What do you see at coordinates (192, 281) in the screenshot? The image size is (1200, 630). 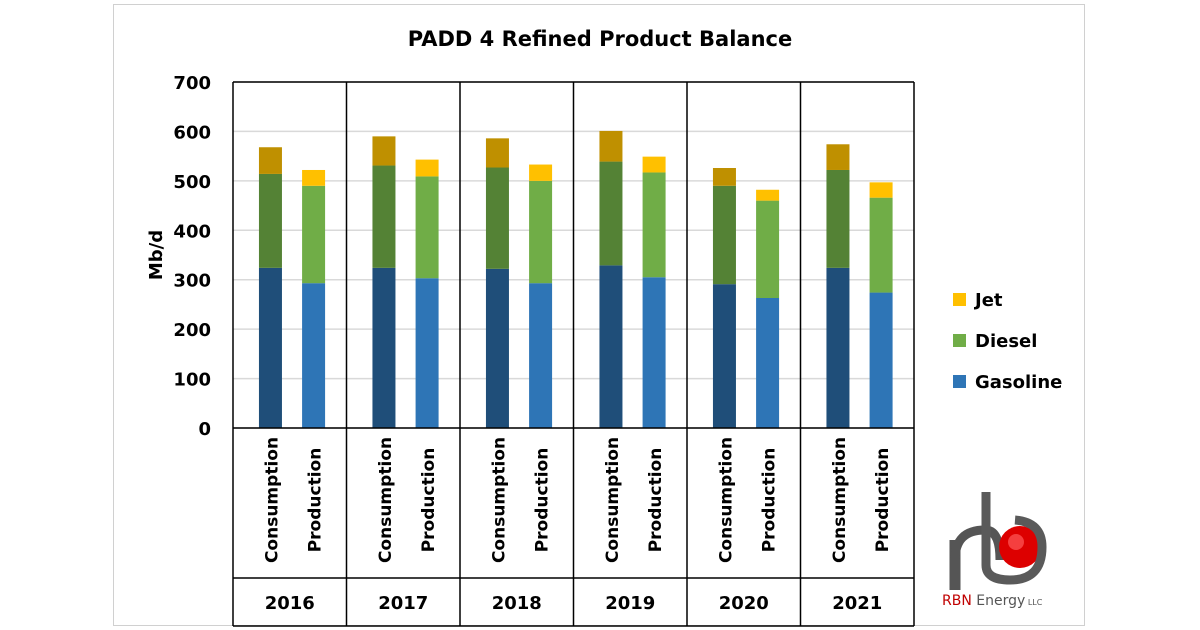 I see `y-tick-label: 300` at bounding box center [192, 281].